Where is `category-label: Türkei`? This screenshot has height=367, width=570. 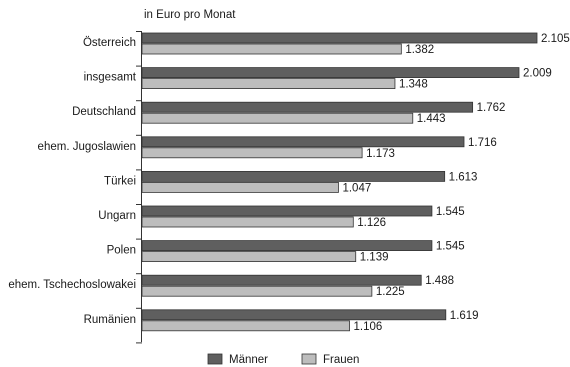
category-label: Türkei is located at coordinates (120, 181).